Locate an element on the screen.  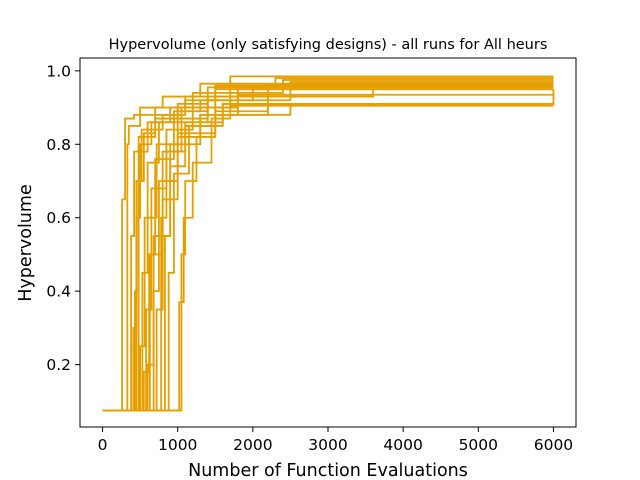
y-tick-label: 0.6 is located at coordinates (58, 218).